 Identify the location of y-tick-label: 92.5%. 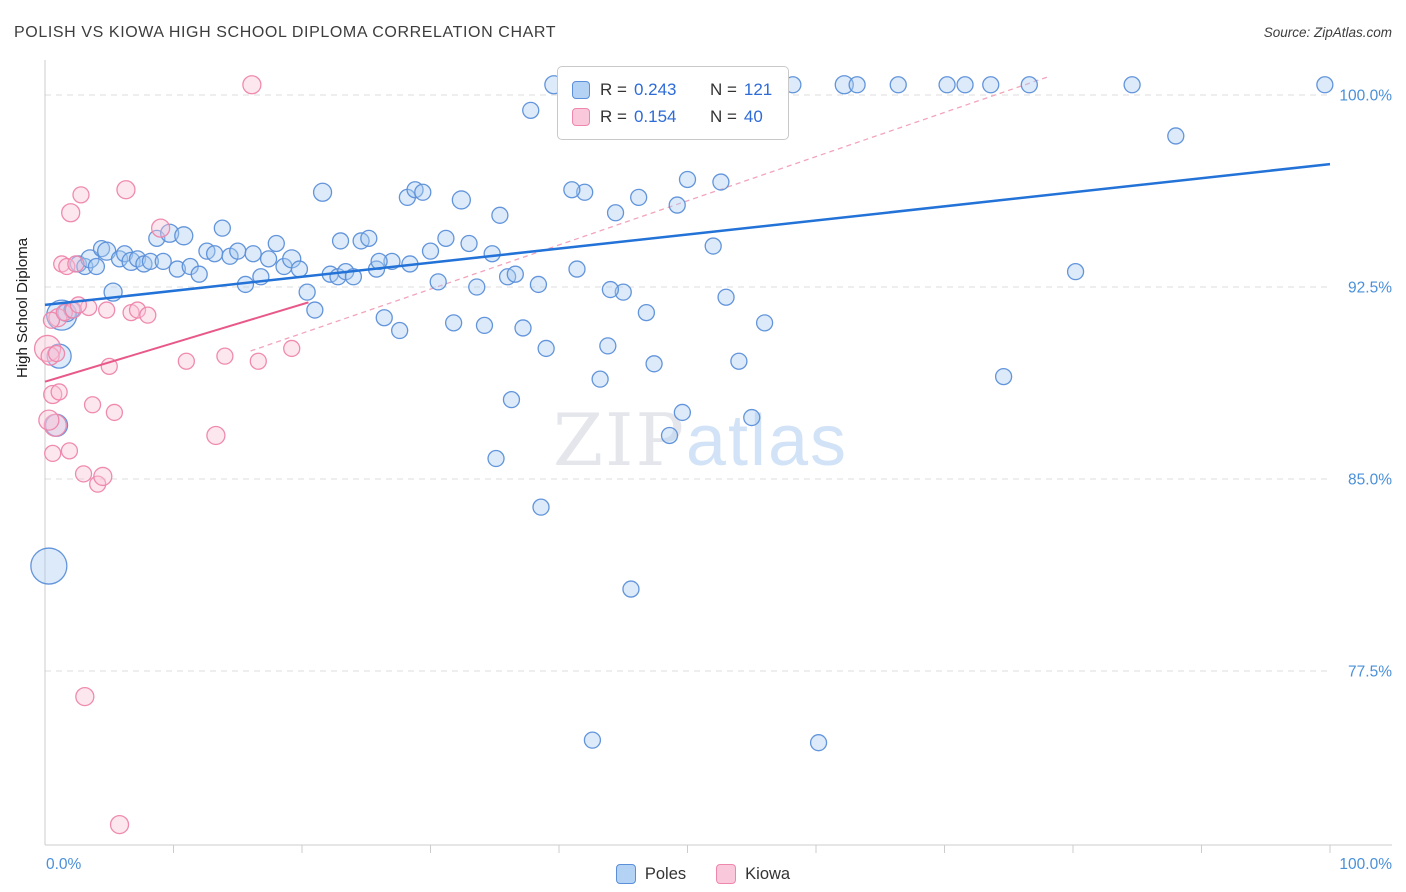
(1370, 288).